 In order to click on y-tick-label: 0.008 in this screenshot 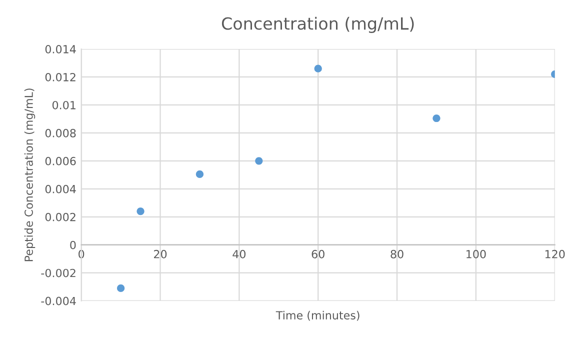, I will do `click(60, 133)`.